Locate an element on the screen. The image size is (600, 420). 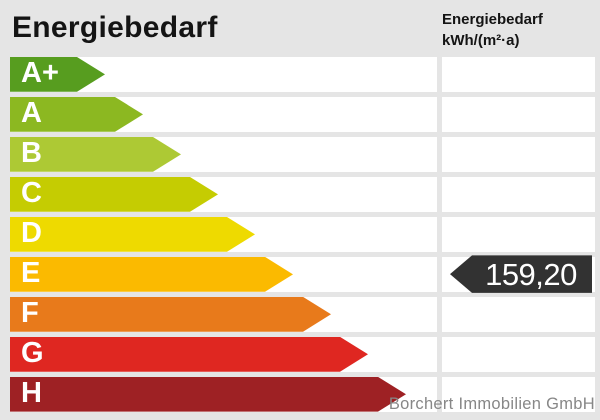
band-label: E is located at coordinates (31, 272).